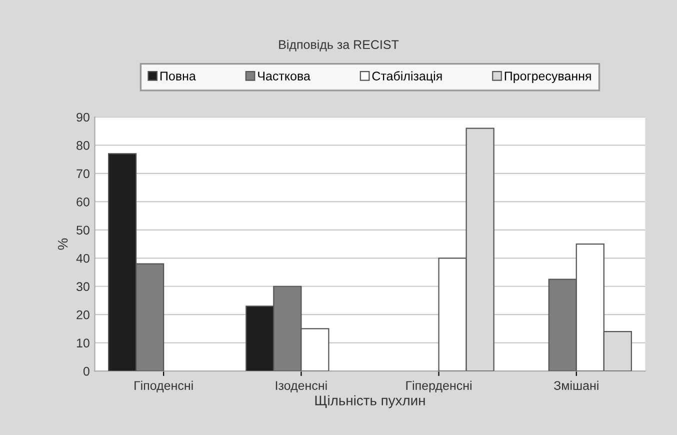 The height and width of the screenshot is (435, 677). Describe the element at coordinates (576, 385) in the screenshot. I see `x-tick-label: Змішані` at that location.